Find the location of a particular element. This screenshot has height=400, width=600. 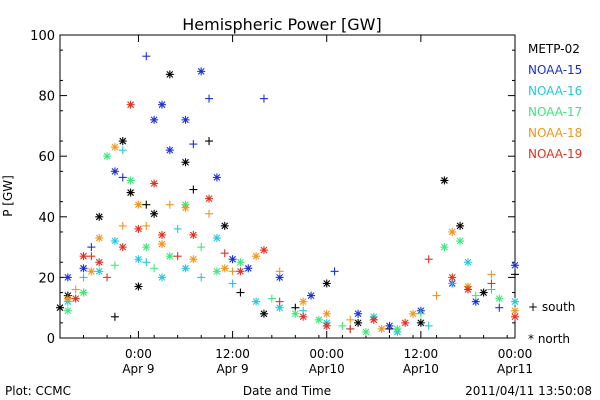

x-tick-time: 0:00 is located at coordinates (138, 354).